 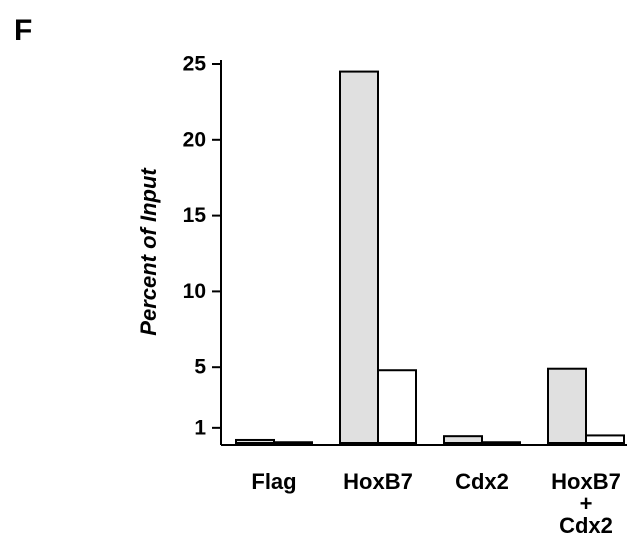 I want to click on y-tick-label: 10, so click(x=194, y=291).